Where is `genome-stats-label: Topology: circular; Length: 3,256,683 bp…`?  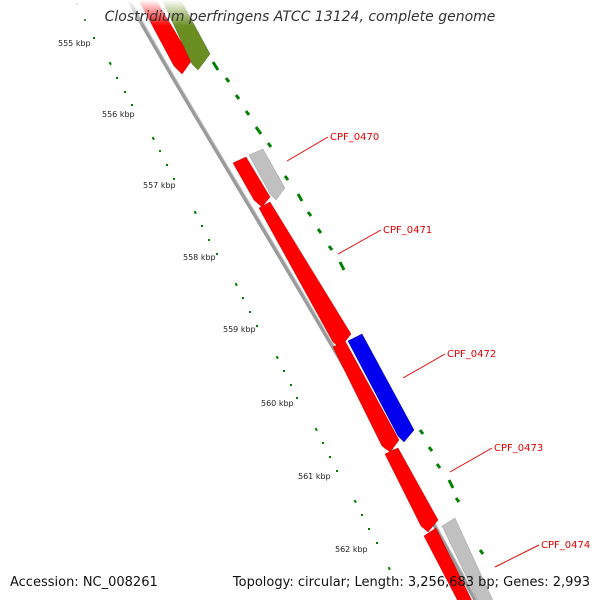
genome-stats-label: Topology: circular; Length: 3,256,683 bp… is located at coordinates (411, 582).